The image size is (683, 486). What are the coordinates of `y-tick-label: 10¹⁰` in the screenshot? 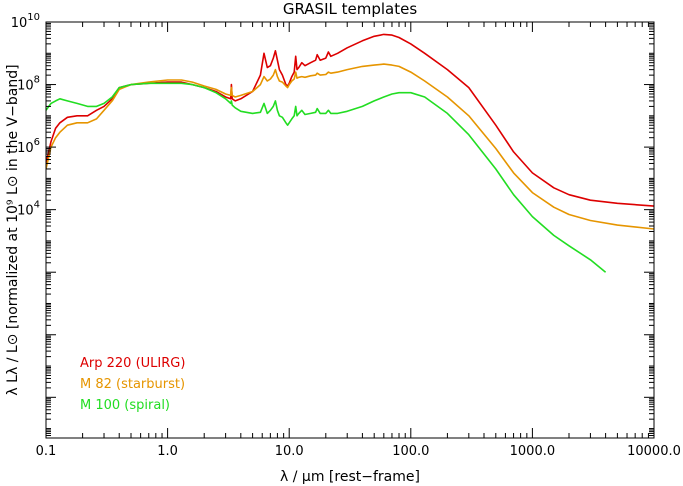 It's located at (25, 21).